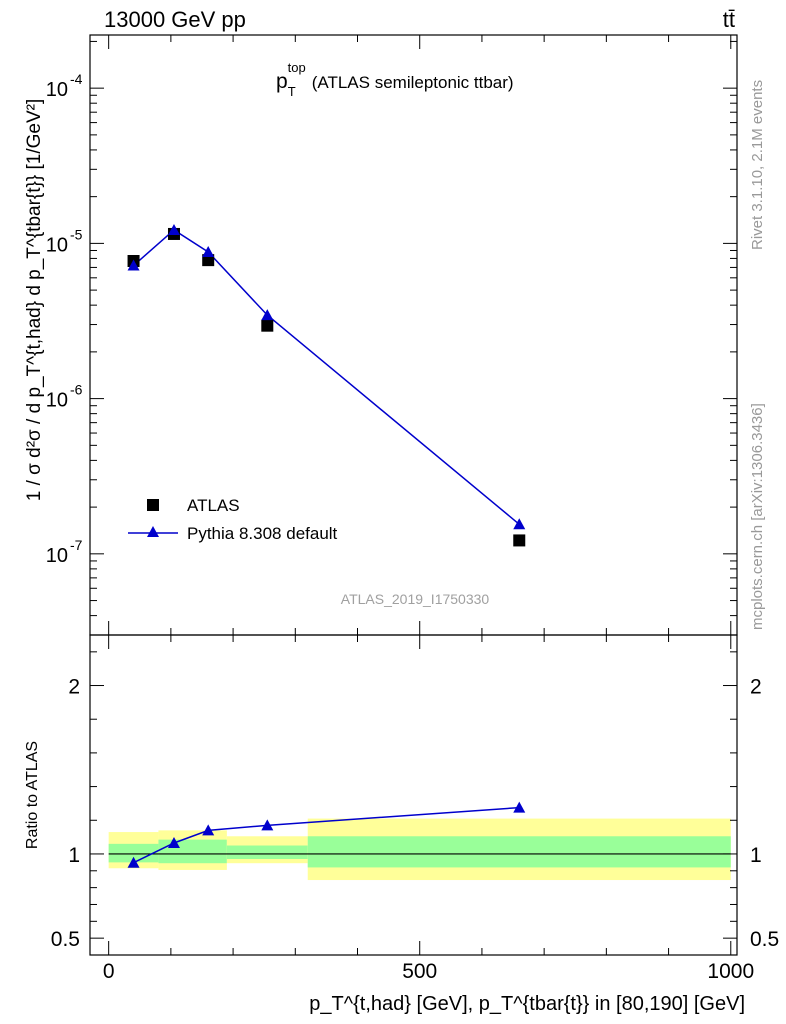 The width and height of the screenshot is (786, 1024). Describe the element at coordinates (282, 81) in the screenshot. I see `title-main: p` at that location.